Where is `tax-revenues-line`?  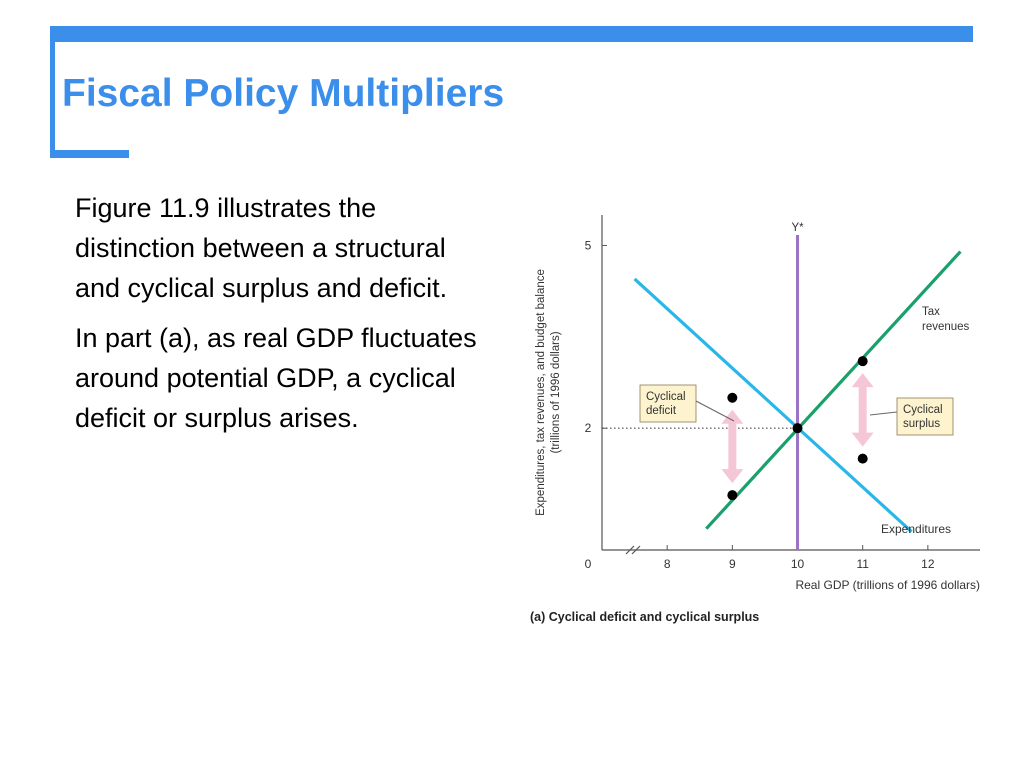 tax-revenues-line is located at coordinates (833, 390).